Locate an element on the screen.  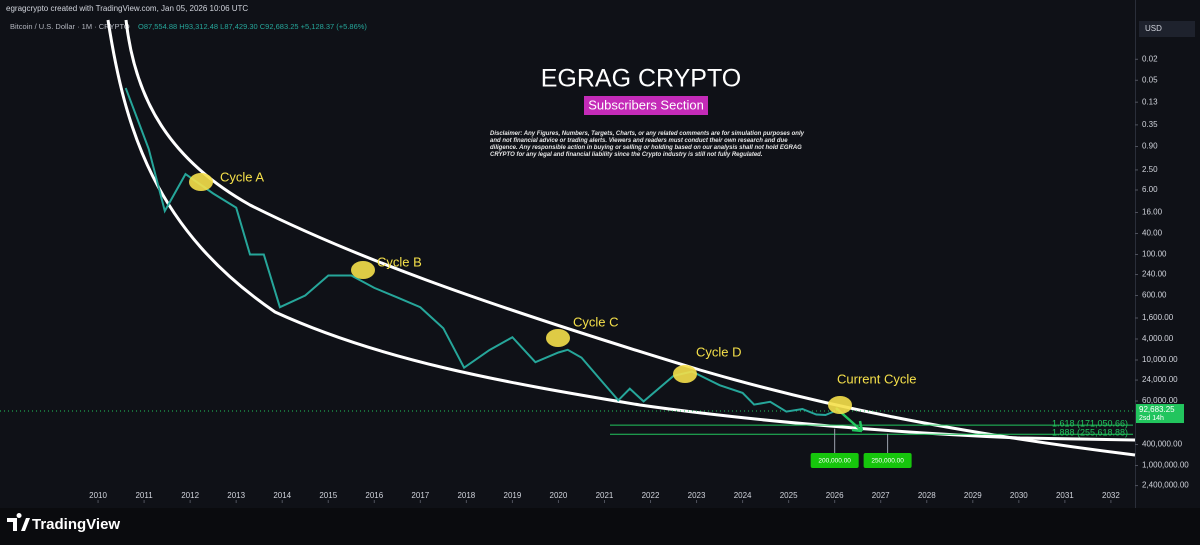
y-tick-label: 2,400,000.00 is located at coordinates (1165, 485).